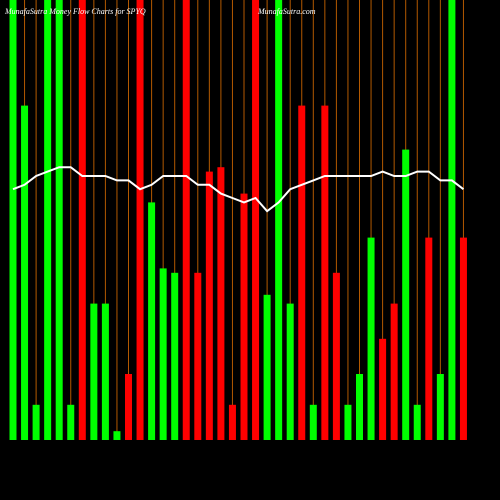  What do you see at coordinates (75, 11) in the screenshot?
I see `chart-title: MunafaSutra Money Flow Charts for SPYQ` at bounding box center [75, 11].